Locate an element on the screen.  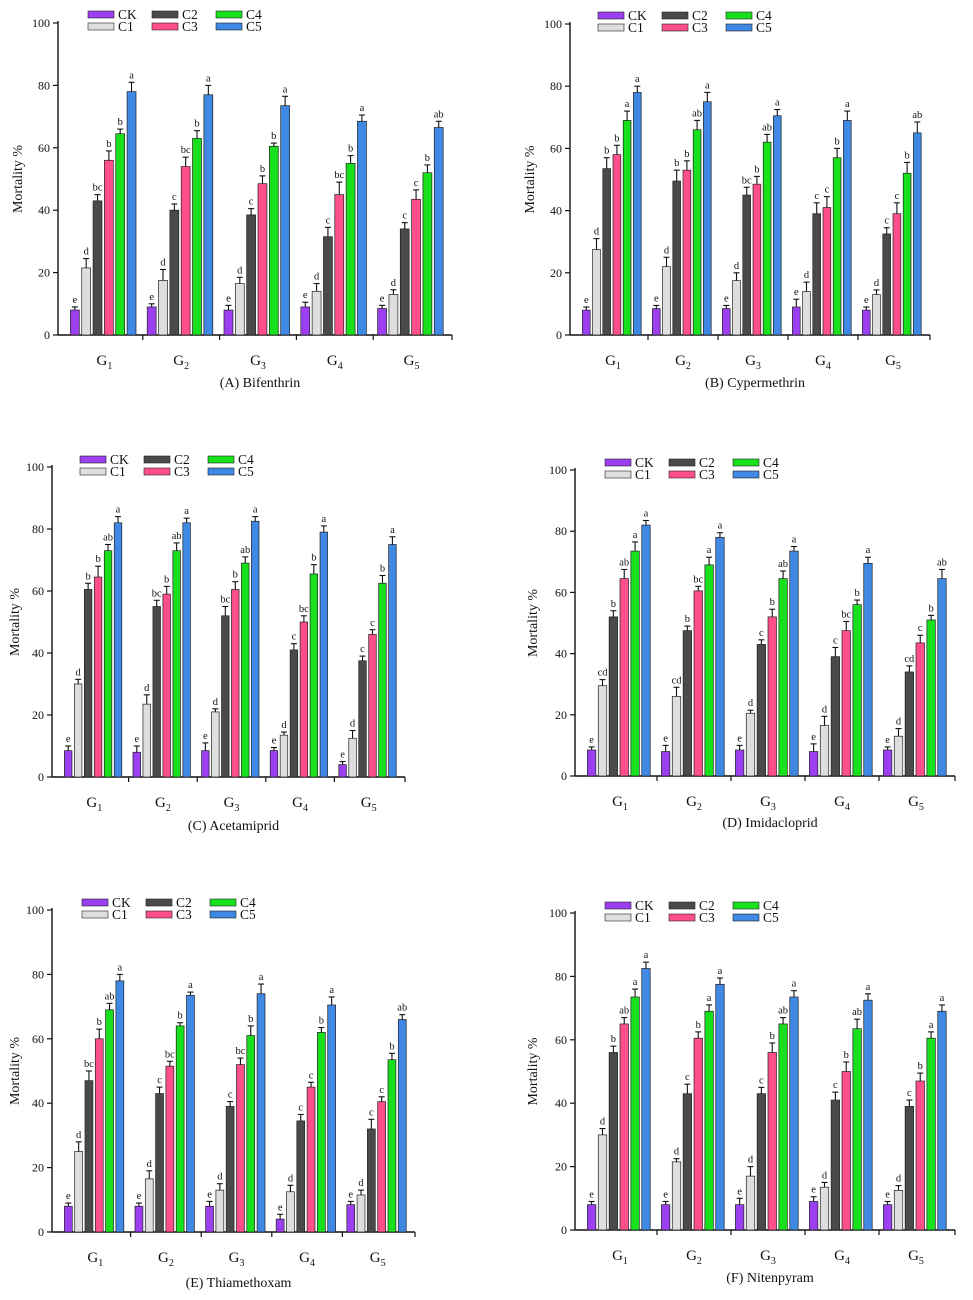
legend-swatch-C3 is located at coordinates (165, 26).